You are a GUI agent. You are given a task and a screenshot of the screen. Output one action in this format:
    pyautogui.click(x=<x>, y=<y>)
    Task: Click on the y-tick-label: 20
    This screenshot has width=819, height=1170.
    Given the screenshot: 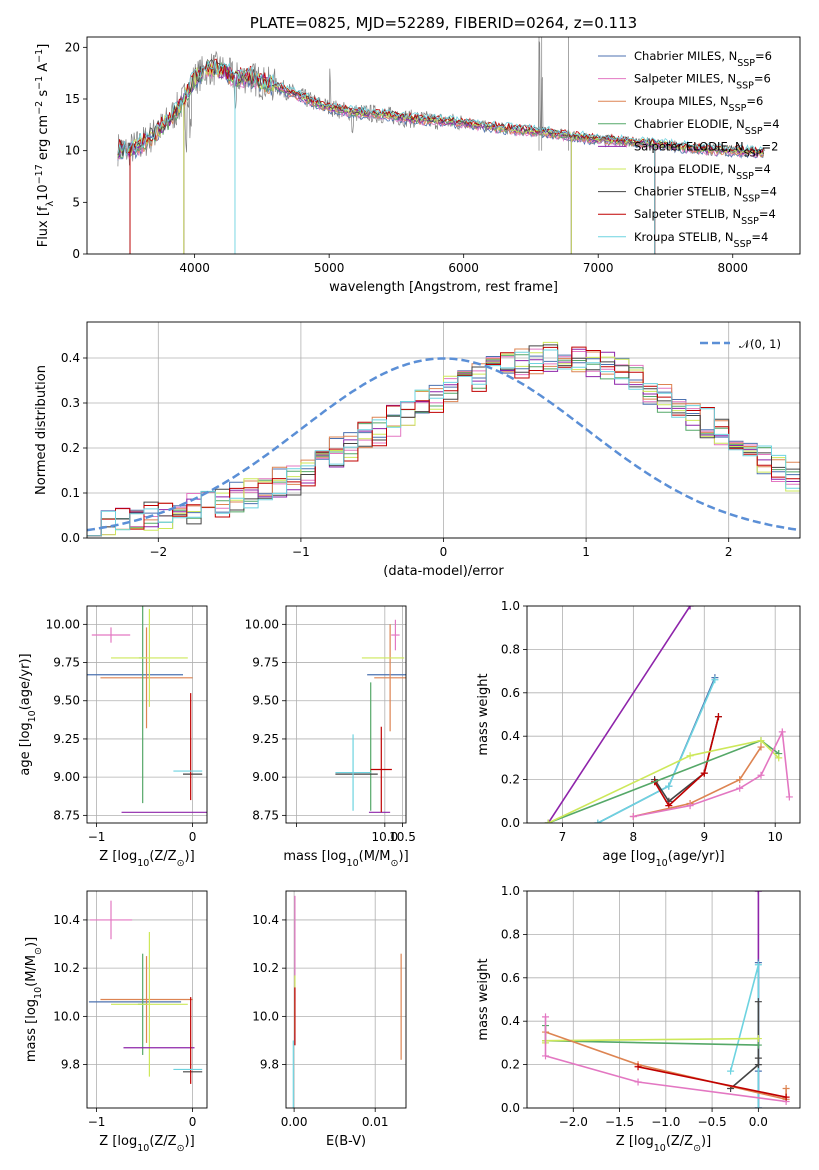 What is the action you would take?
    pyautogui.click(x=72, y=47)
    